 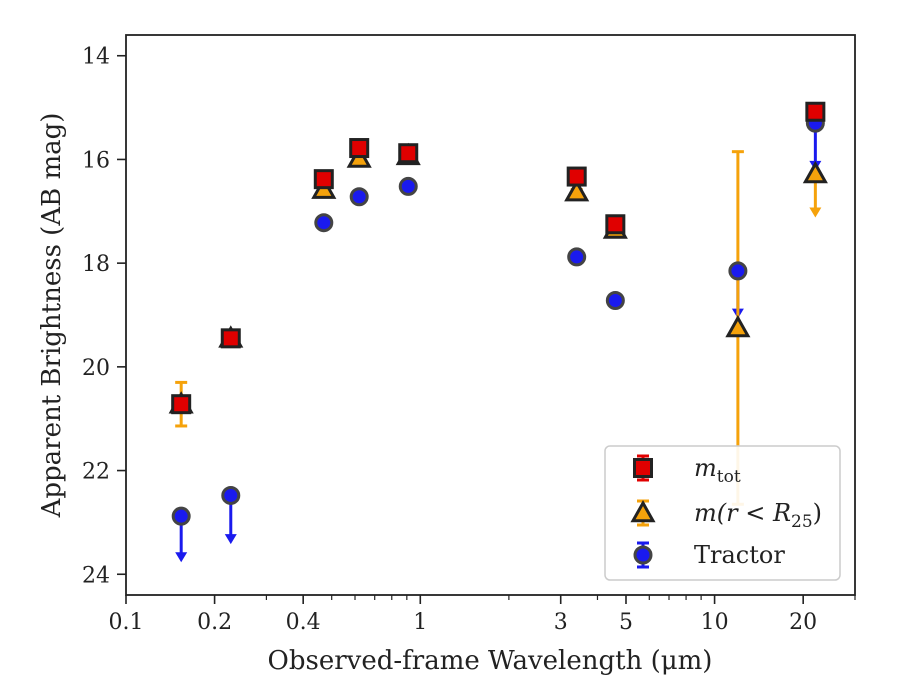 What do you see at coordinates (561, 622) in the screenshot?
I see `x-tick-label: 3` at bounding box center [561, 622].